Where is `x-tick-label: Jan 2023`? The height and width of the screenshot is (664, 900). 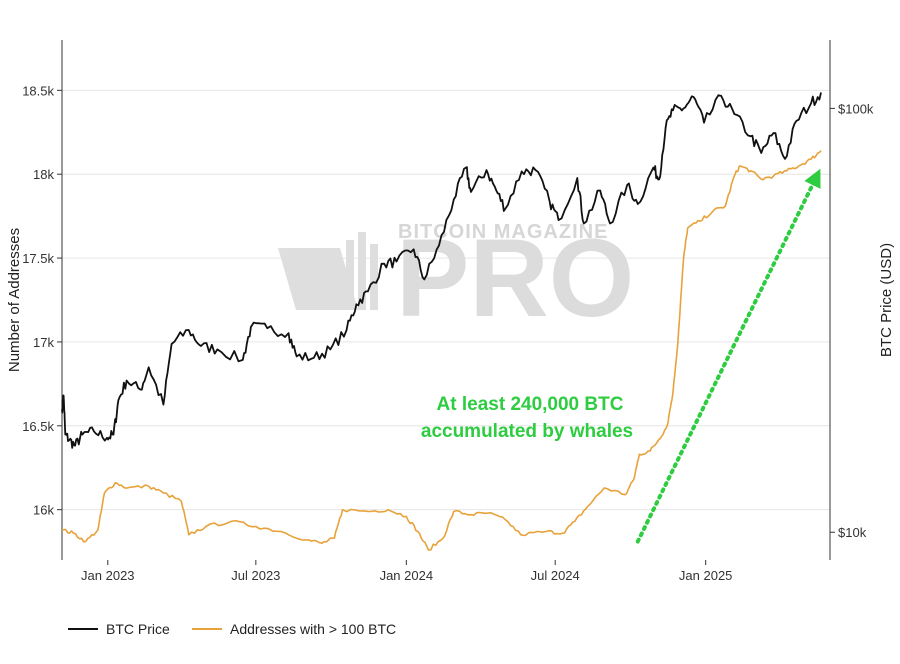
x-tick-label: Jan 2023 is located at coordinates (108, 575).